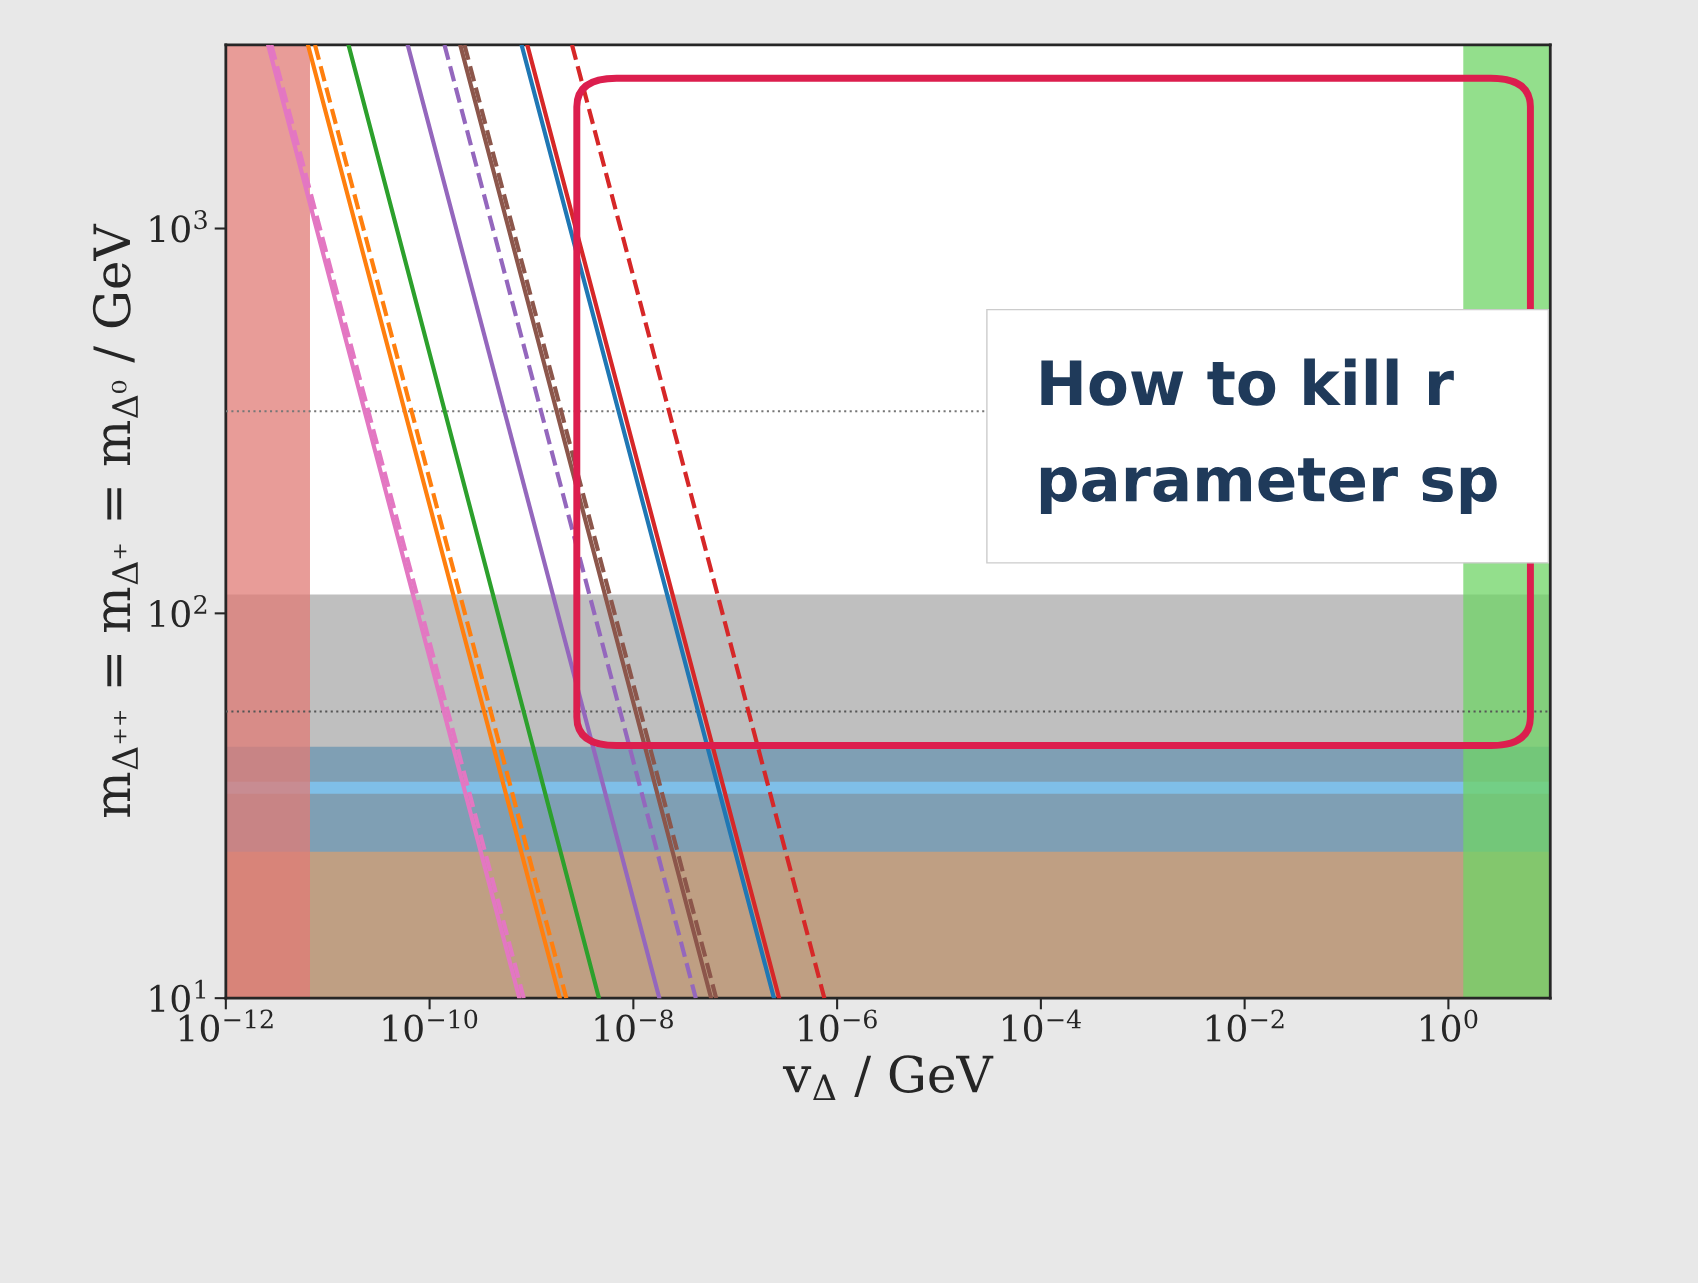 The height and width of the screenshot is (1283, 1698). Describe the element at coordinates (634, 1025) in the screenshot. I see `x-tick-label: 10$^{−8}$` at that location.